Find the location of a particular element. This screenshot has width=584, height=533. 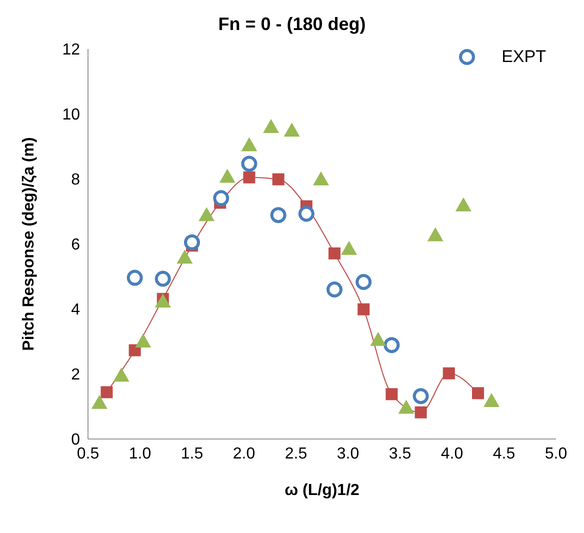

x-tick-label: 3.0 is located at coordinates (348, 453).